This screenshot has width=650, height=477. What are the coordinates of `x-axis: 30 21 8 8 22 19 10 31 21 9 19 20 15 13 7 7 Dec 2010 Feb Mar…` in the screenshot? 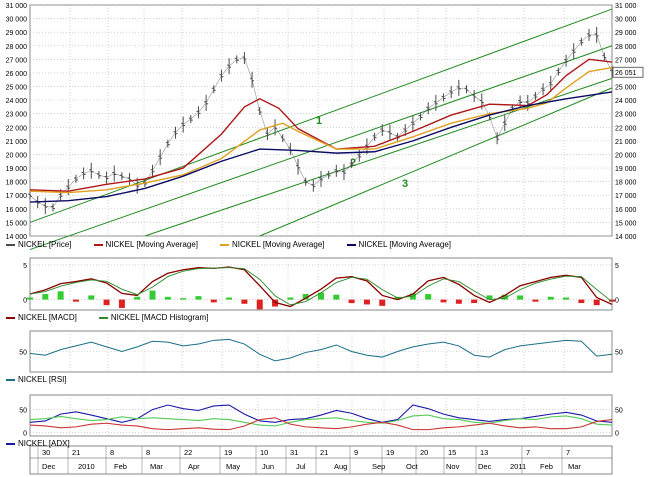 It's located at (321, 460).